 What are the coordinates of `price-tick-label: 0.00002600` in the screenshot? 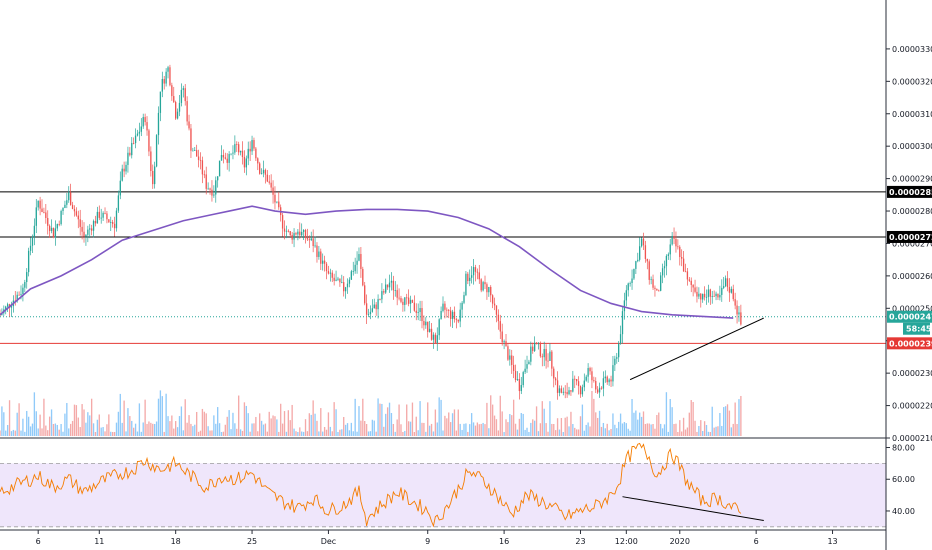 It's located at (912, 276).